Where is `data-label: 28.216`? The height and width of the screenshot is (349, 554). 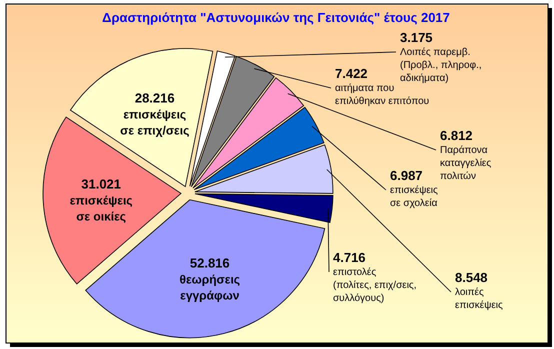
data-label: 28.216 is located at coordinates (154, 98).